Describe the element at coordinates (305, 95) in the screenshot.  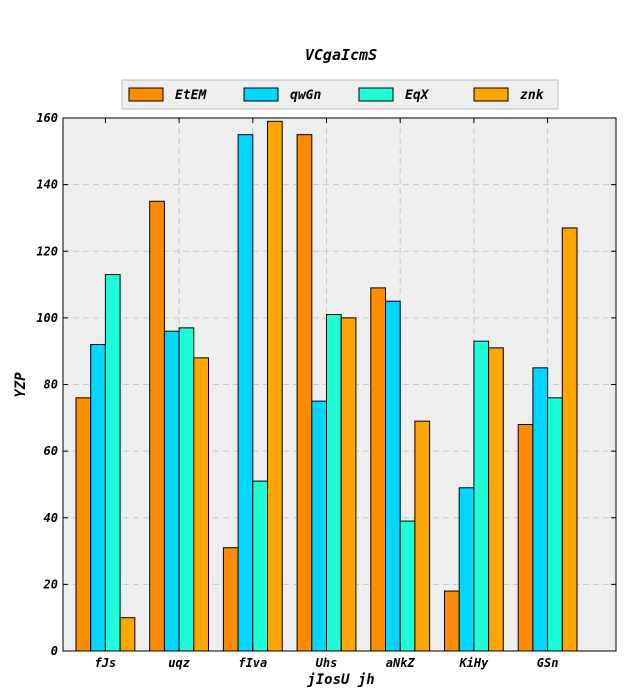
I see `legend-label-qwGn: qwGn` at that location.